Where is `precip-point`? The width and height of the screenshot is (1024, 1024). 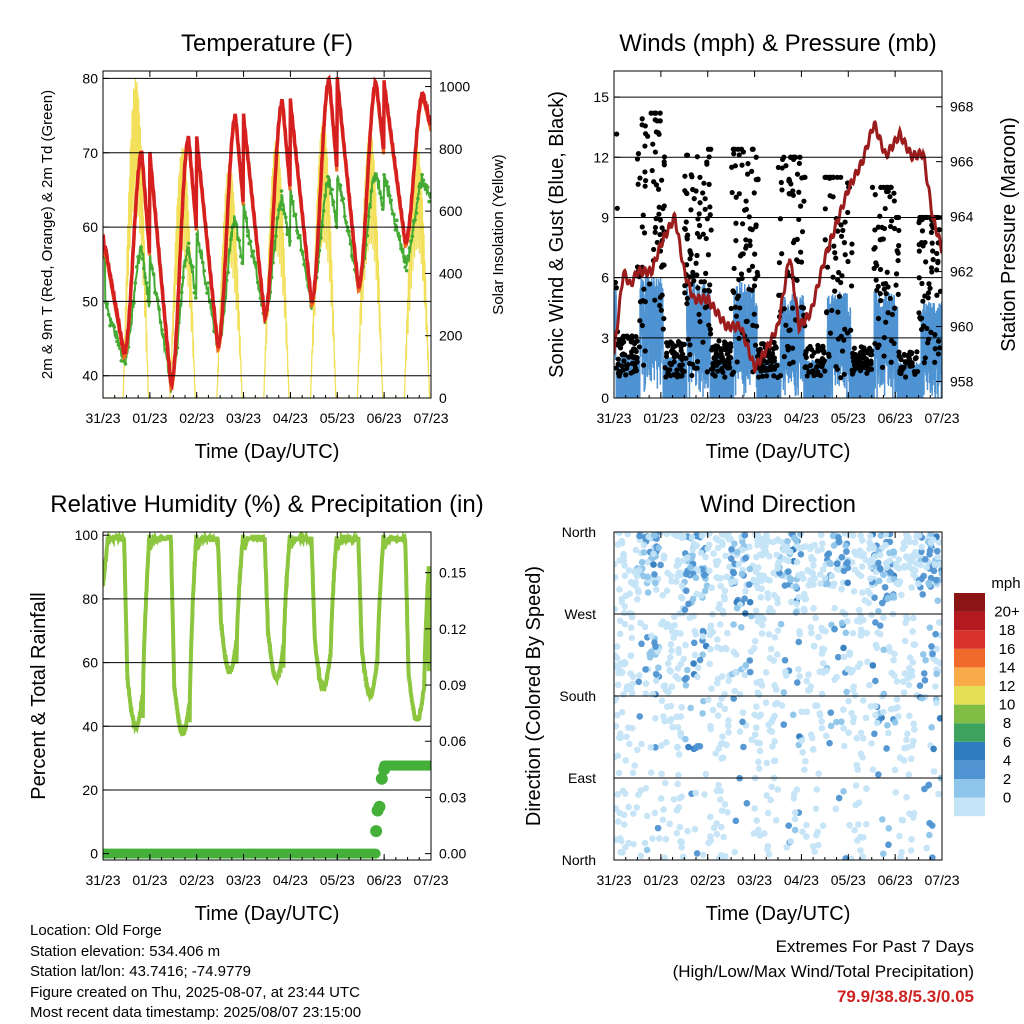 precip-point is located at coordinates (379, 806).